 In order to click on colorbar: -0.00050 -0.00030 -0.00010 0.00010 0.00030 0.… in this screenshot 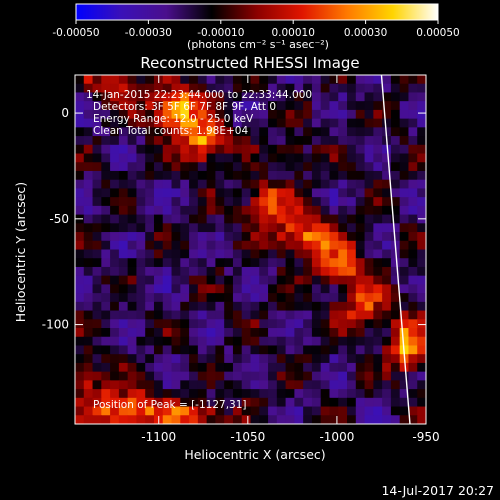, I will do `click(256, 27)`.